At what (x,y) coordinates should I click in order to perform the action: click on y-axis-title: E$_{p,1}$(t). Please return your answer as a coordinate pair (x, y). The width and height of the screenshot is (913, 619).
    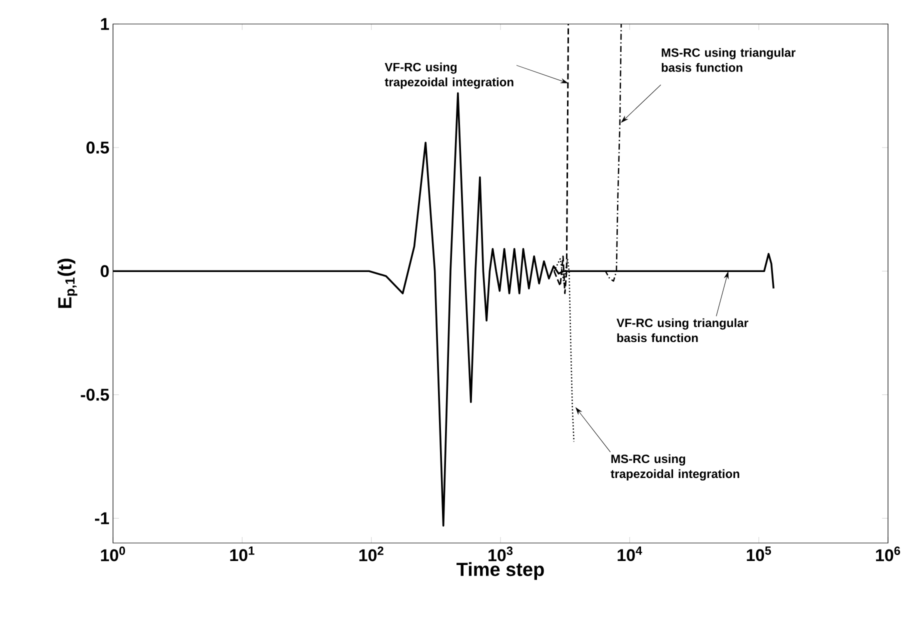
    Looking at the image, I should click on (68, 283).